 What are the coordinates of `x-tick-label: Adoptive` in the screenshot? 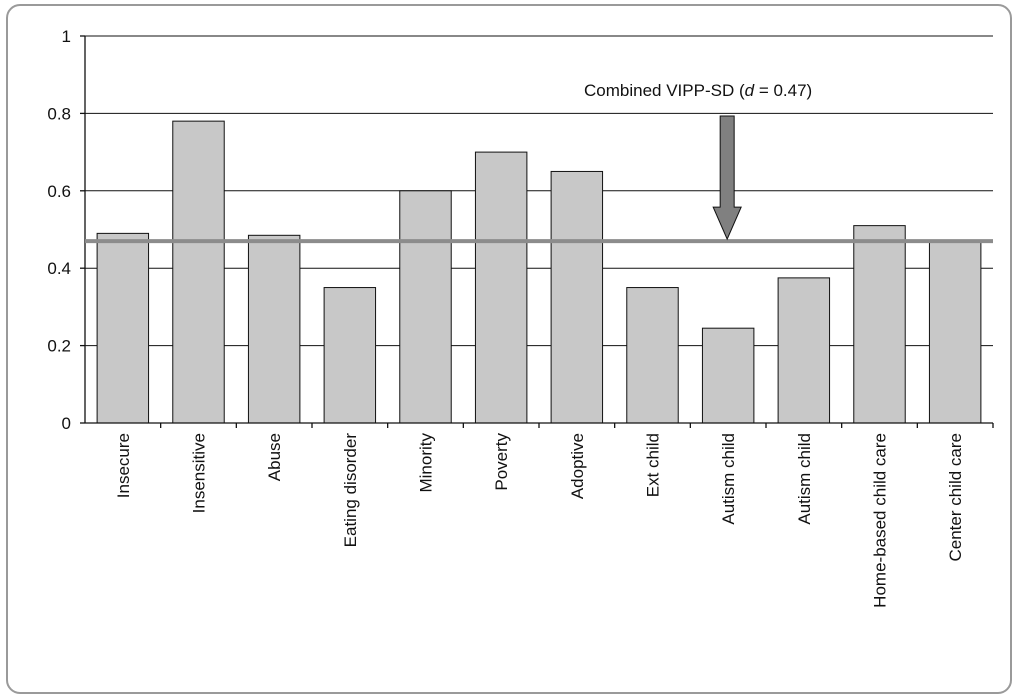 It's located at (577, 466).